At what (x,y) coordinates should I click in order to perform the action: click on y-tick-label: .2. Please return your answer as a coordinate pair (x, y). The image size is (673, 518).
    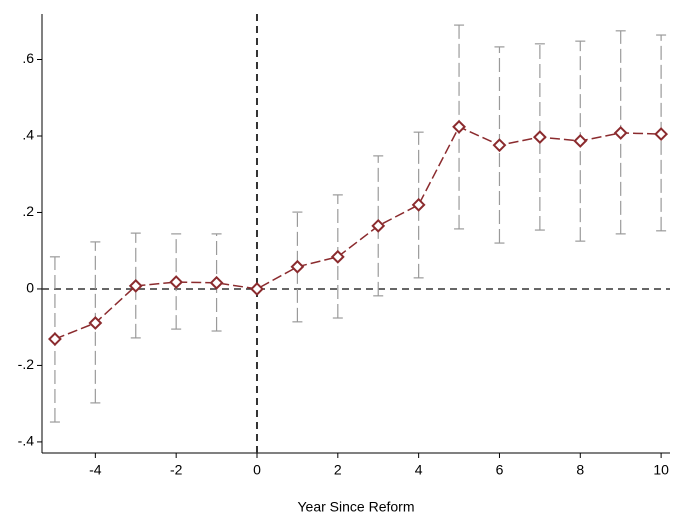
    Looking at the image, I should click on (28, 211).